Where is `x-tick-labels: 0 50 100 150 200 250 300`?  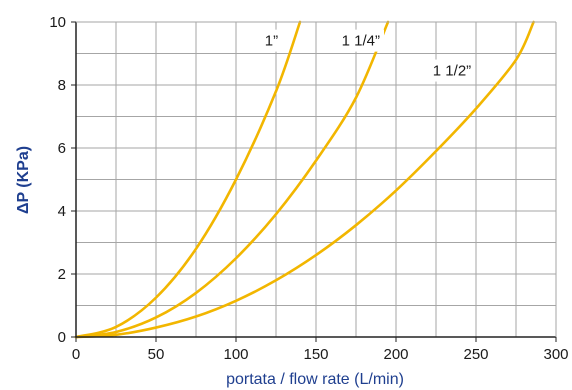
x-tick-labels: 0 50 100 150 200 250 300 is located at coordinates (320, 350).